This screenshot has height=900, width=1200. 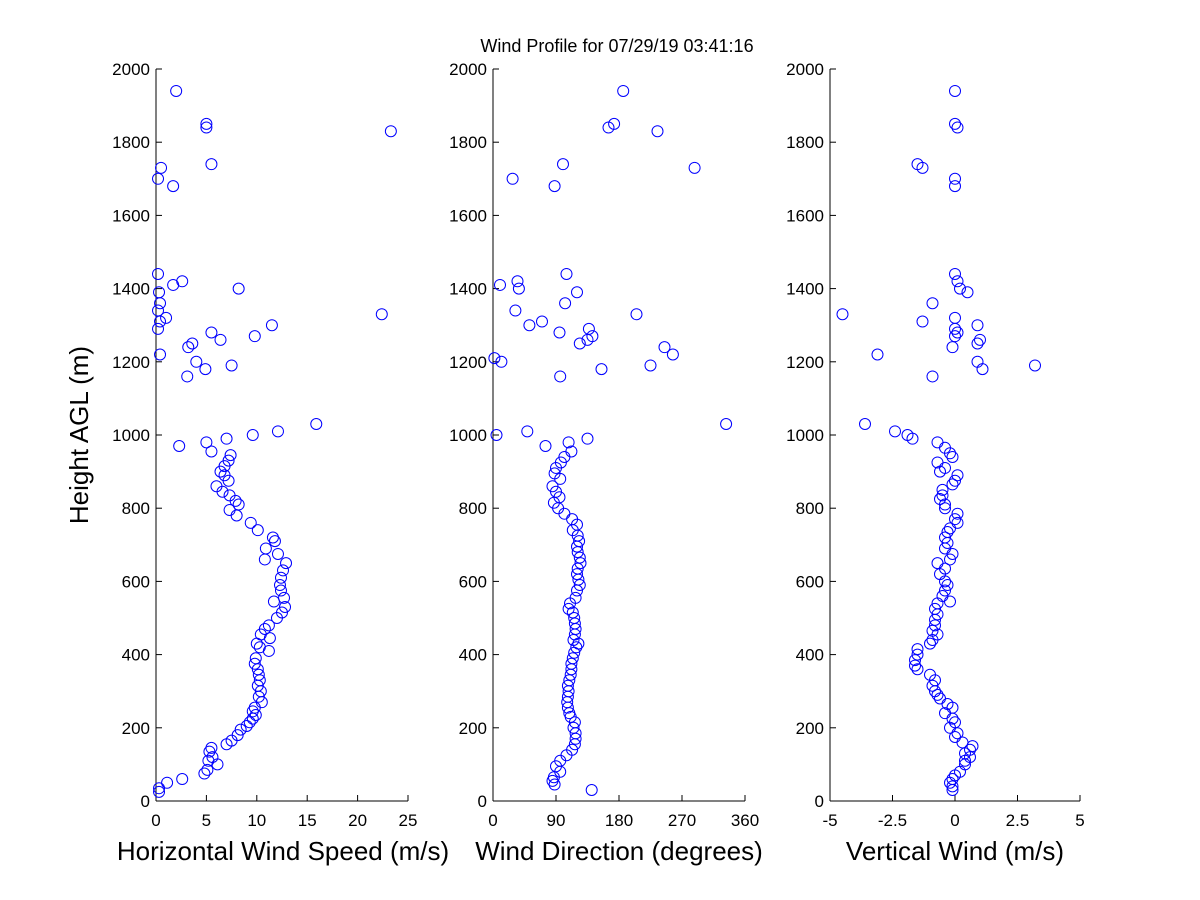 What do you see at coordinates (468, 215) in the screenshot?
I see `y-tick-label: 1600` at bounding box center [468, 215].